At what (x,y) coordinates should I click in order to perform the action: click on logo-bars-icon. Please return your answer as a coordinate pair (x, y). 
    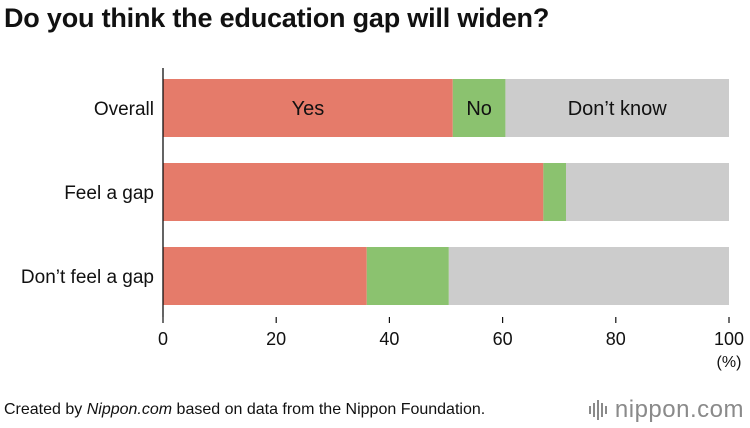
    Looking at the image, I should click on (597, 410).